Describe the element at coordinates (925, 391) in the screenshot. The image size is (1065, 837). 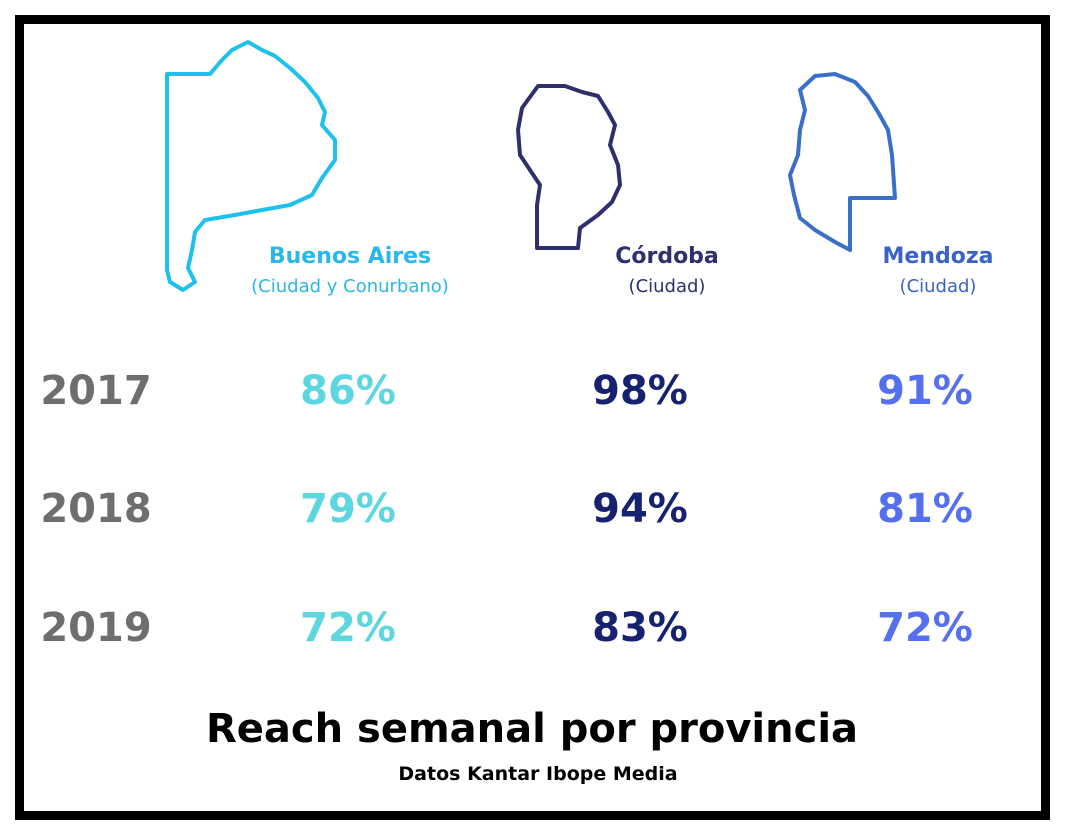
I see `reach-value: 91%` at that location.